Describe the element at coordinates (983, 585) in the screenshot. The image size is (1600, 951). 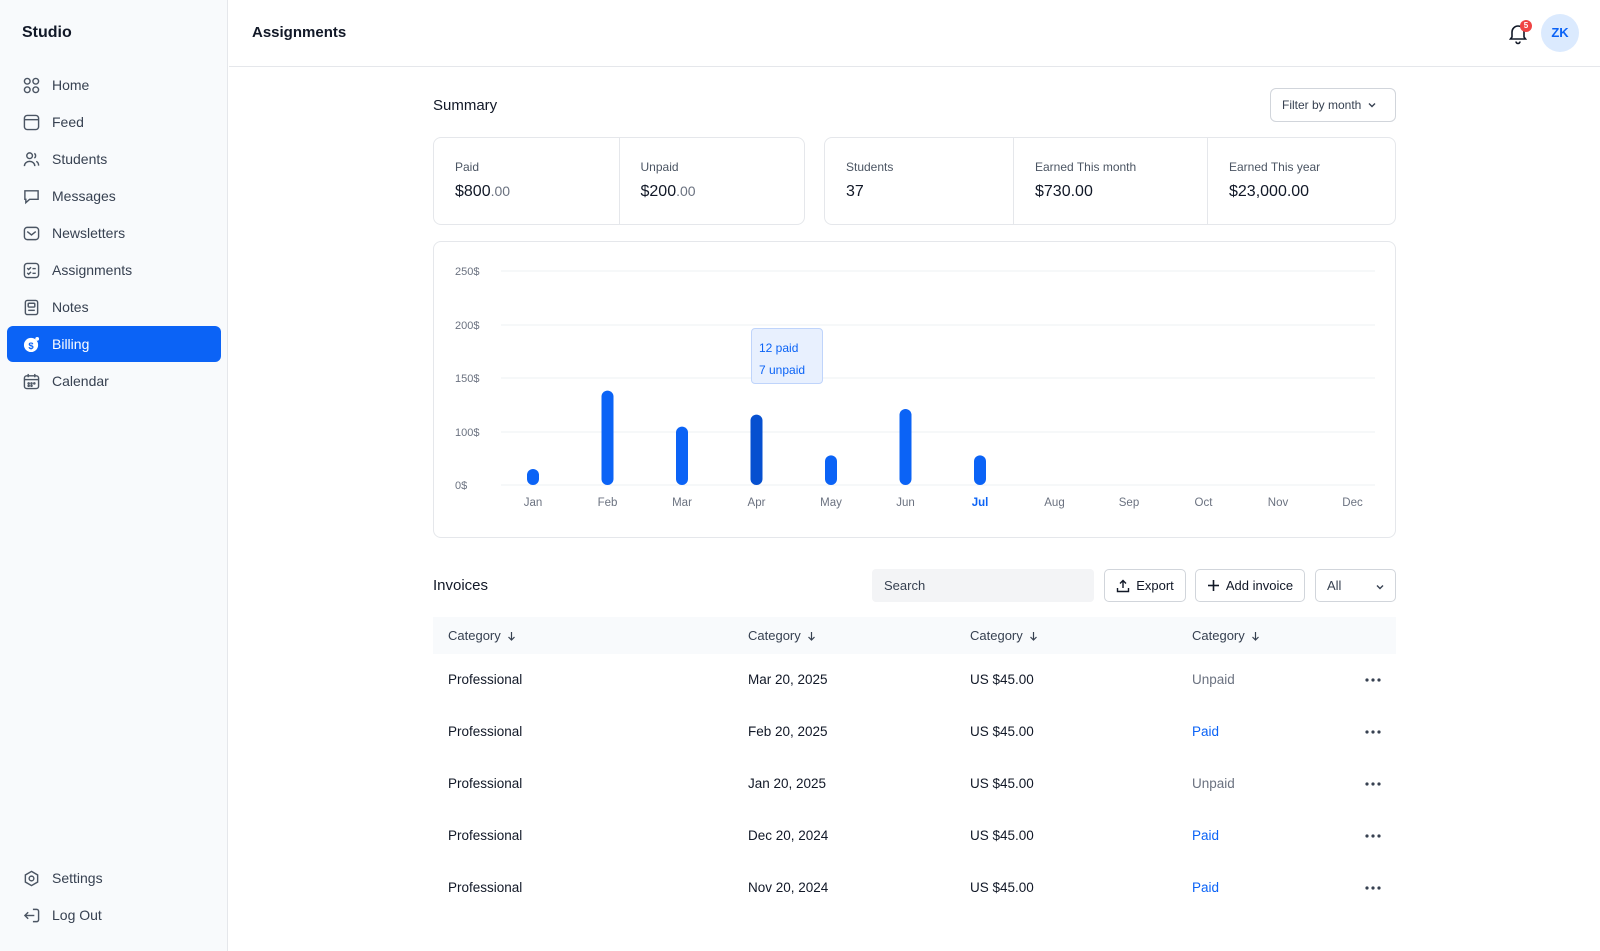
I see `search-input` at that location.